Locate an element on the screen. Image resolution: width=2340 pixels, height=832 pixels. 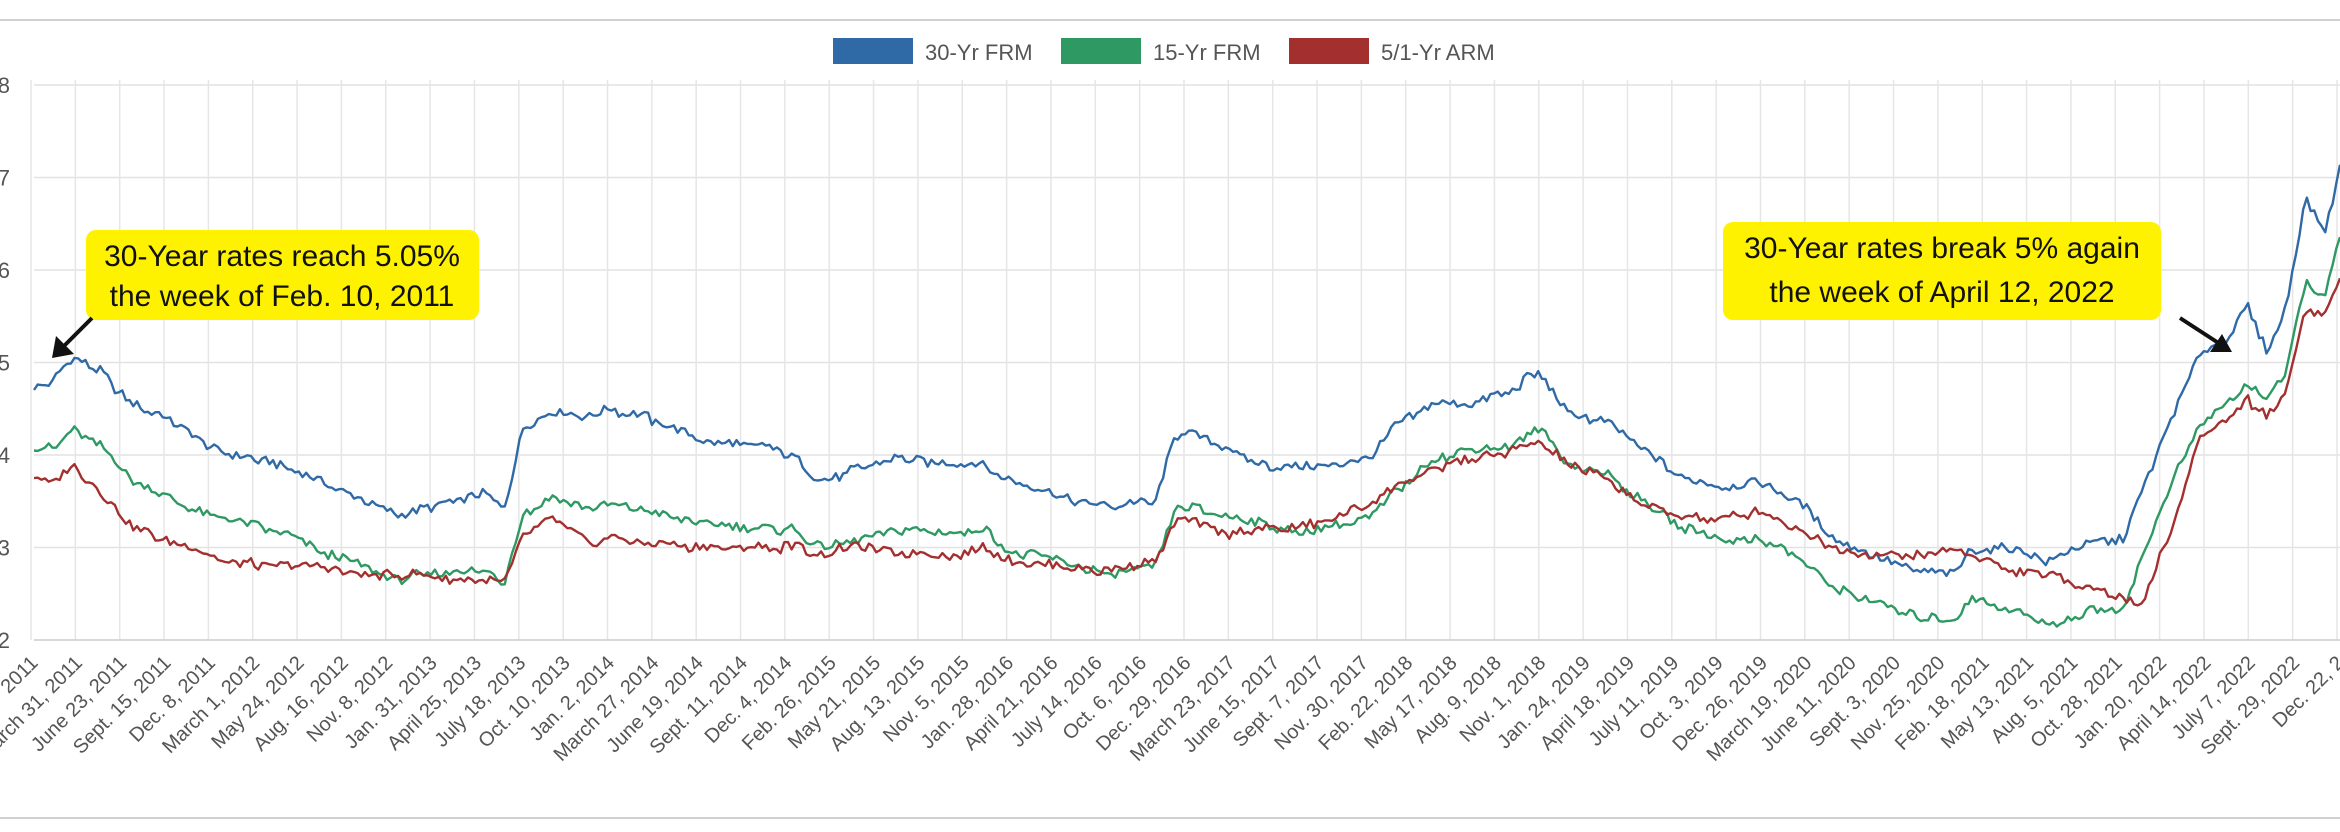
legend-item-arm: 5/1-Yr ARM is located at coordinates (1392, 51).